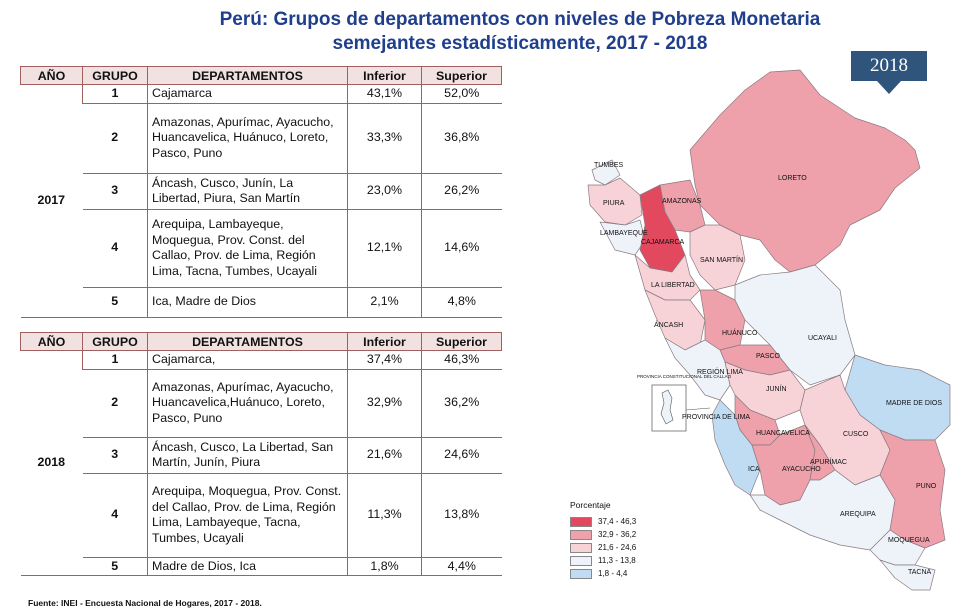 This screenshot has height=616, width=980. What do you see at coordinates (889, 66) in the screenshot?
I see `year-badge: 2018` at bounding box center [889, 66].